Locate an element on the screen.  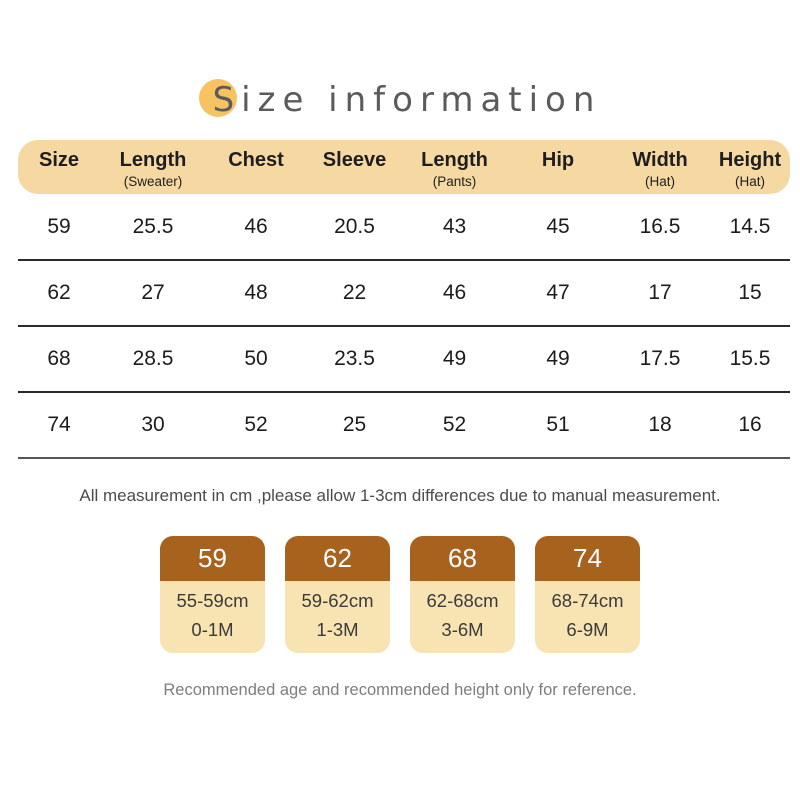
page-title-group: Size information is located at coordinates (400, 99).